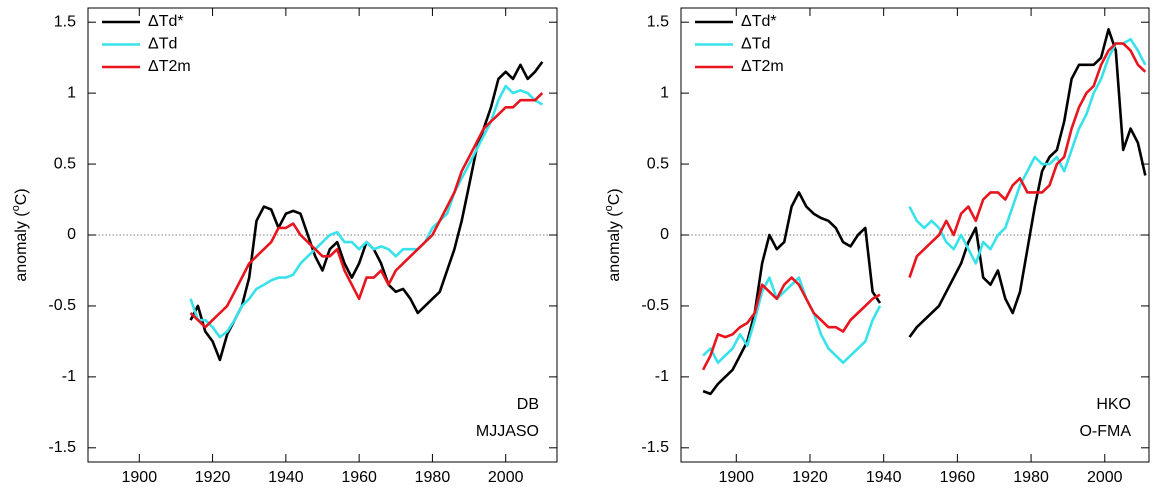  Describe the element at coordinates (507, 431) in the screenshot. I see `annotation: MJJASO` at that location.